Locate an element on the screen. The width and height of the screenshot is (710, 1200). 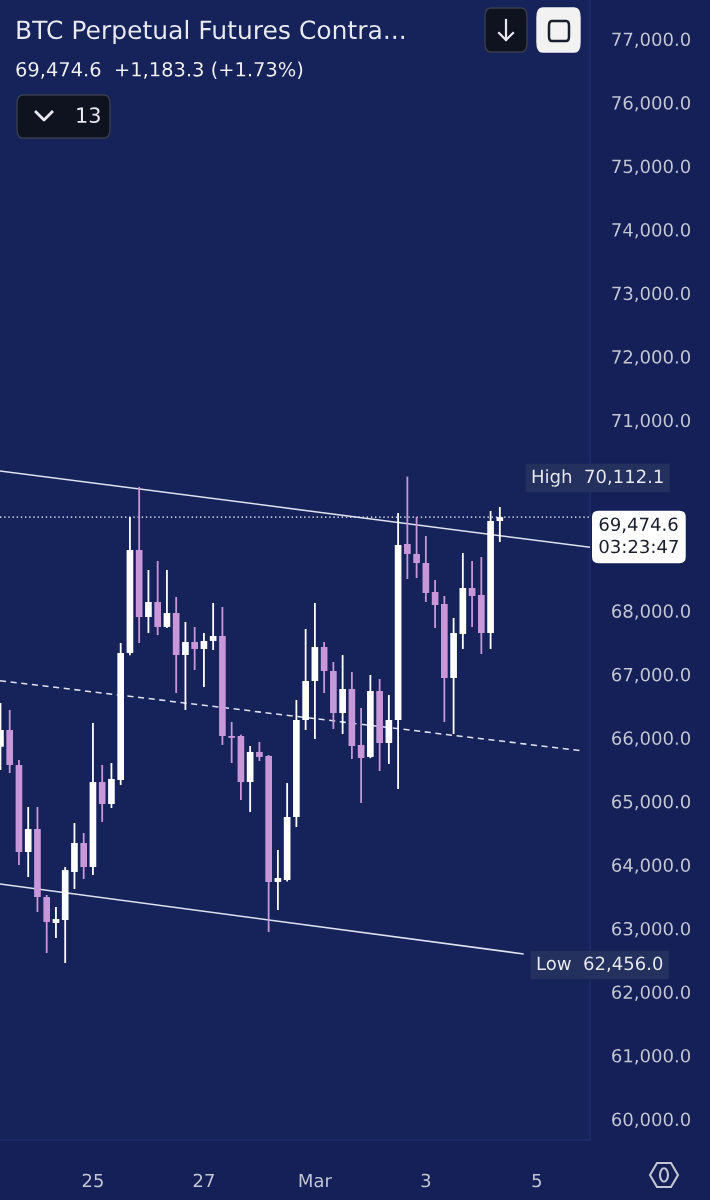
ref-line-label: 69,474.6 03:23:47 is located at coordinates (638, 535).